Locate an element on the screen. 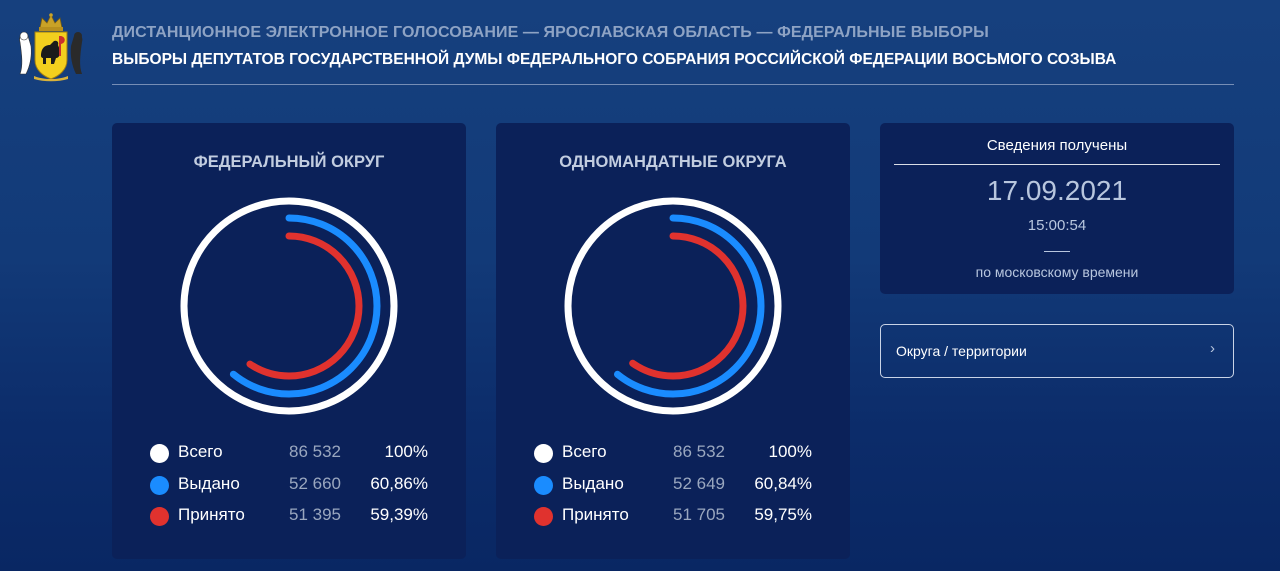 This screenshot has width=1280, height=571. legend-row-issued: Выдано 52 649 60,84% is located at coordinates (679, 489).